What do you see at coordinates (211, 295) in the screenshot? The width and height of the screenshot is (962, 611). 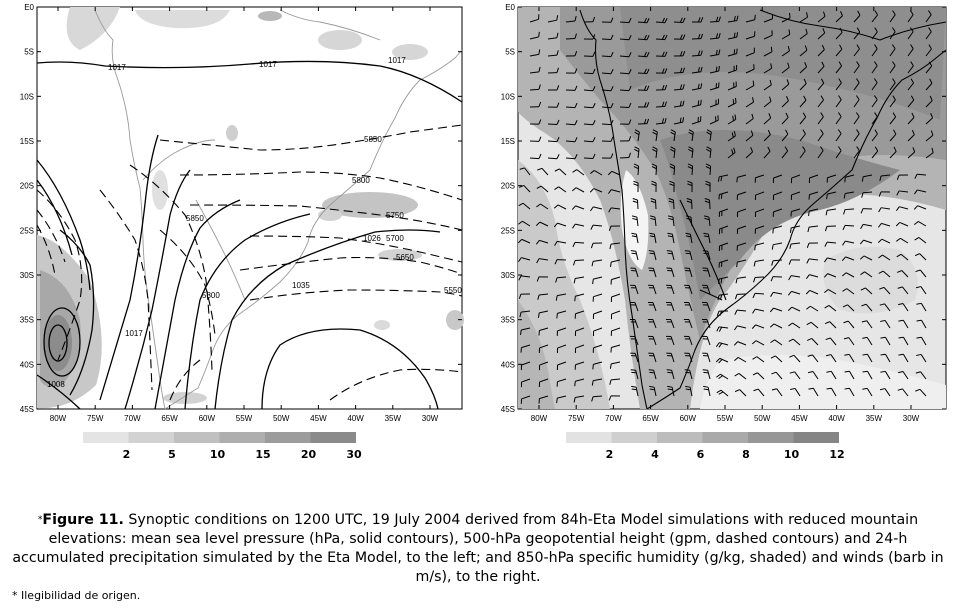 I see `height-label: 5800` at bounding box center [211, 295].